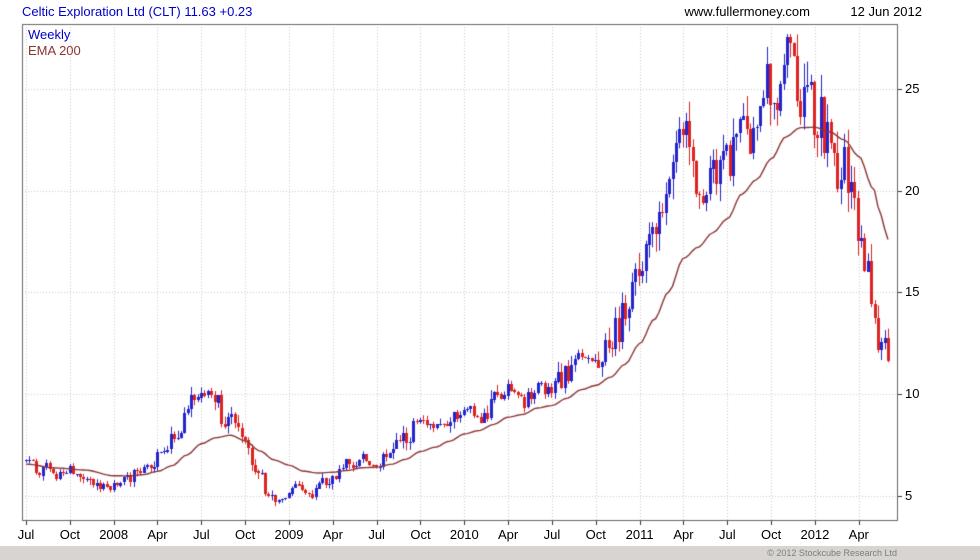 This screenshot has width=980, height=560. I want to click on footer-band: © 2012 Stockcube Research Ltd, so click(490, 553).